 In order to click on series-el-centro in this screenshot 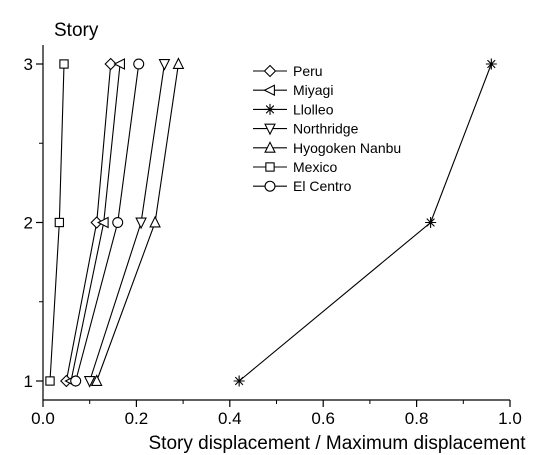, I will do `click(107, 222)`.